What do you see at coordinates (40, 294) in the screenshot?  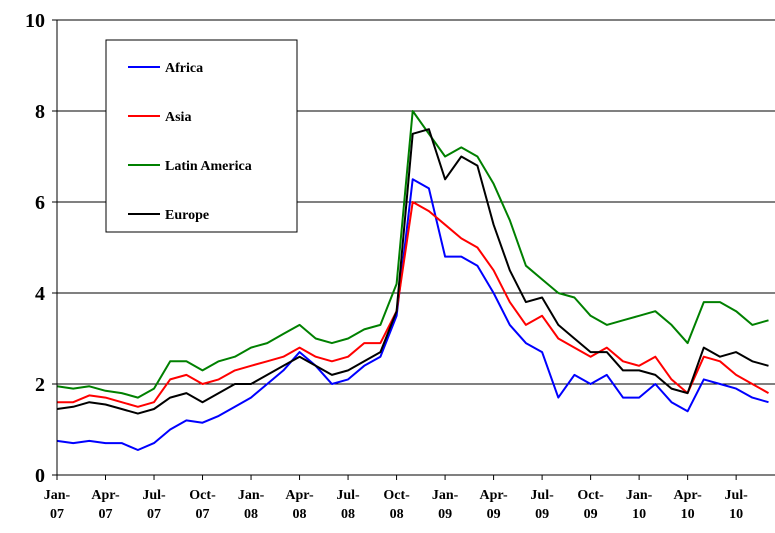 I see `y-tick-label: 4` at bounding box center [40, 294].